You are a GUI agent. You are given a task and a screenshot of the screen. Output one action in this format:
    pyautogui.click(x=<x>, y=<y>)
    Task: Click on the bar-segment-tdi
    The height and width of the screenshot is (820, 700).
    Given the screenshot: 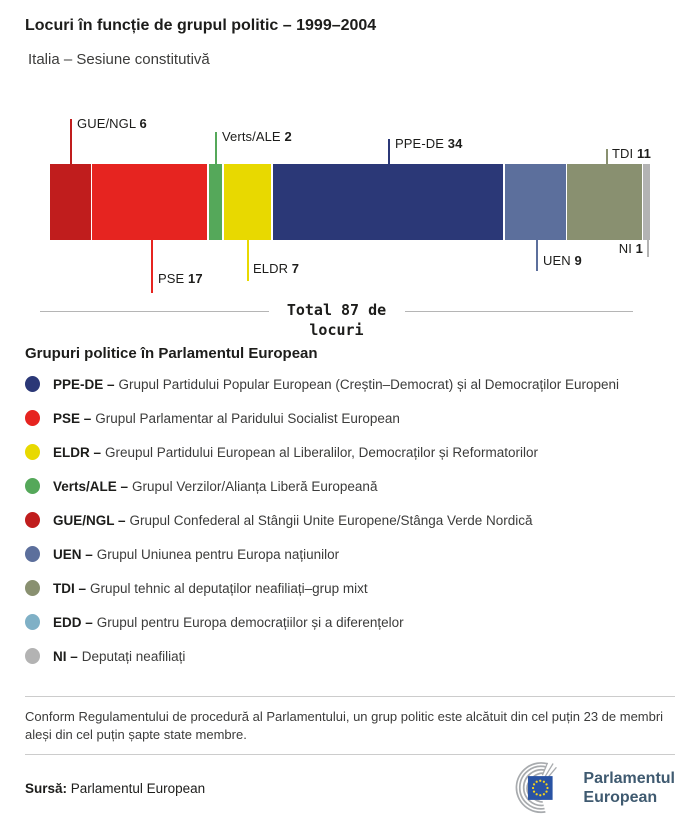 What is the action you would take?
    pyautogui.click(x=604, y=202)
    